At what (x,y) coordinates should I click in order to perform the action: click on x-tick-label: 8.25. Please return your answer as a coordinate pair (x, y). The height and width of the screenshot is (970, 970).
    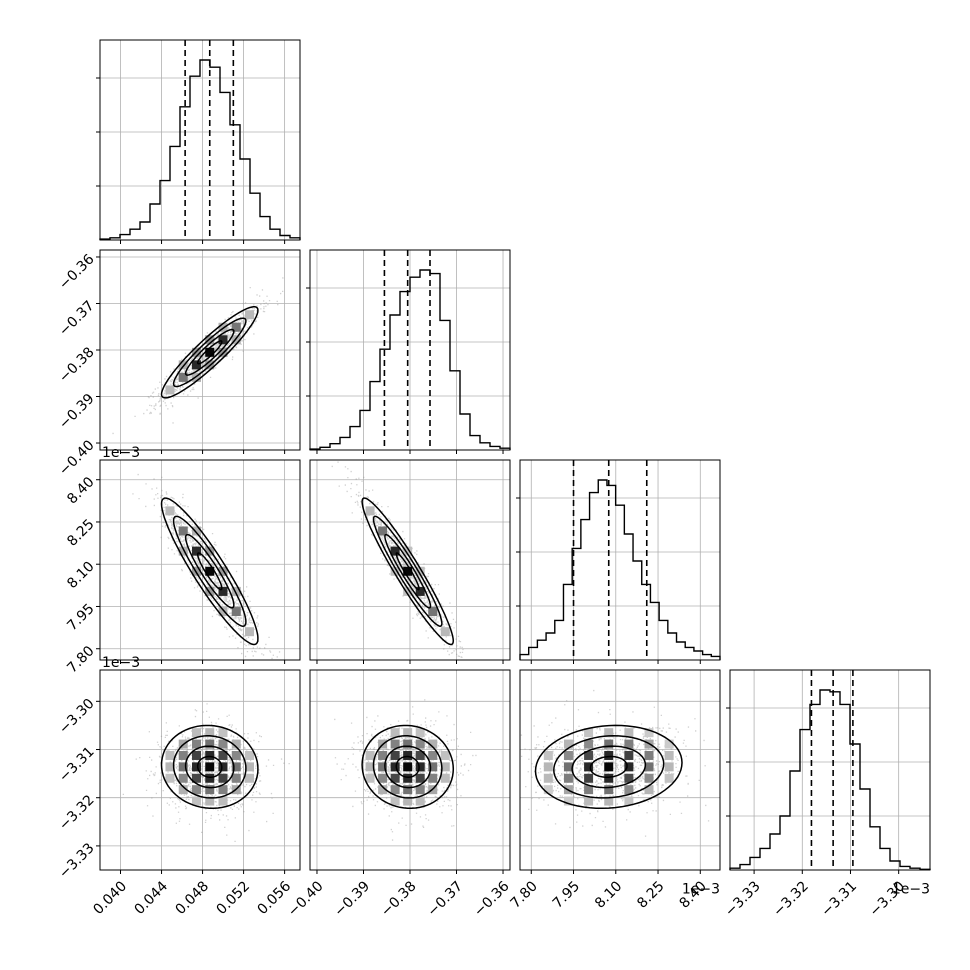
    Looking at the image, I should click on (650, 894).